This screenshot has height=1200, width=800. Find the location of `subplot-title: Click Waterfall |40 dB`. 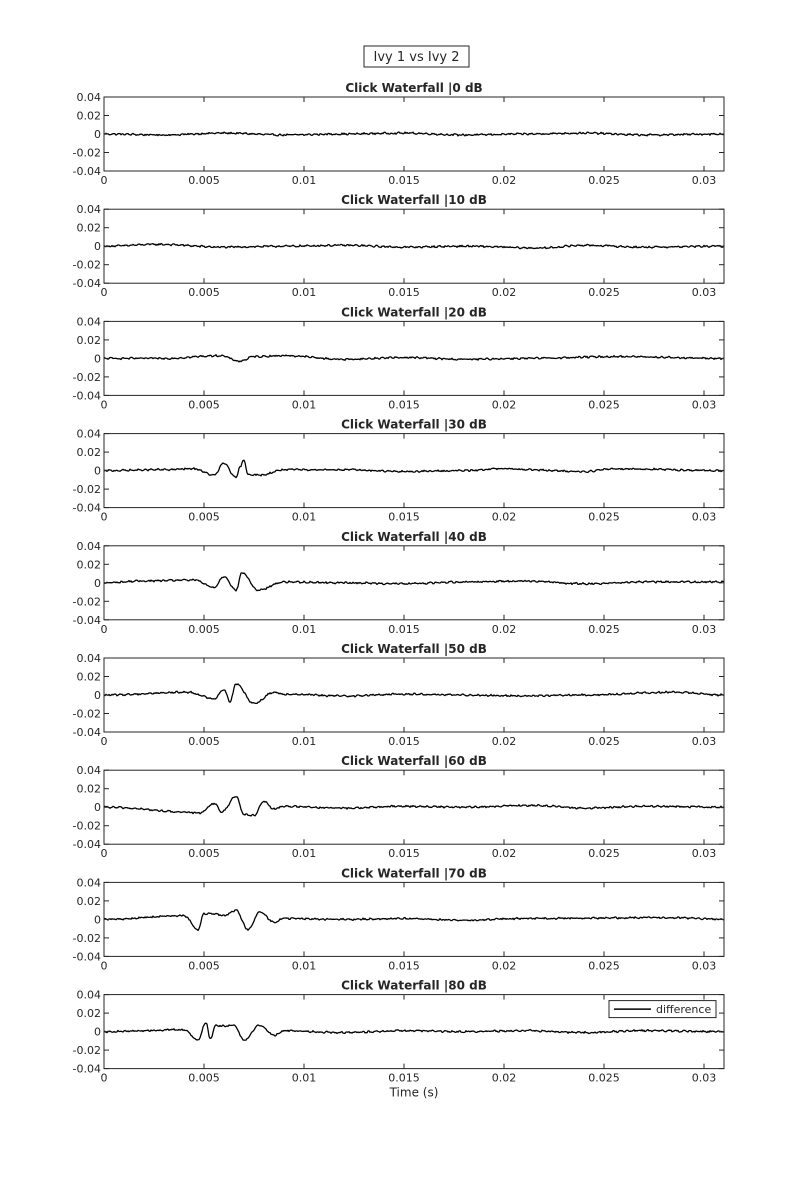

subplot-title: Click Waterfall |40 dB is located at coordinates (414, 537).